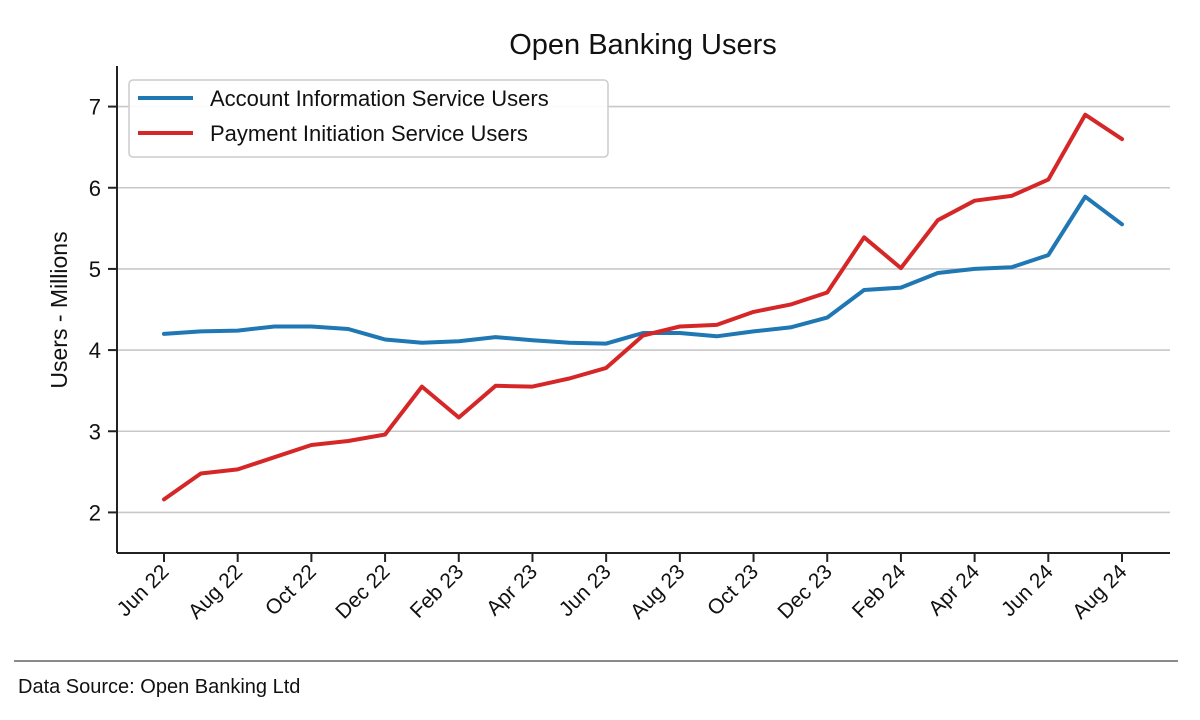 Image resolution: width=1200 pixels, height=720 pixels. What do you see at coordinates (1100, 592) in the screenshot?
I see `x-tick-label: Aug 24` at bounding box center [1100, 592].